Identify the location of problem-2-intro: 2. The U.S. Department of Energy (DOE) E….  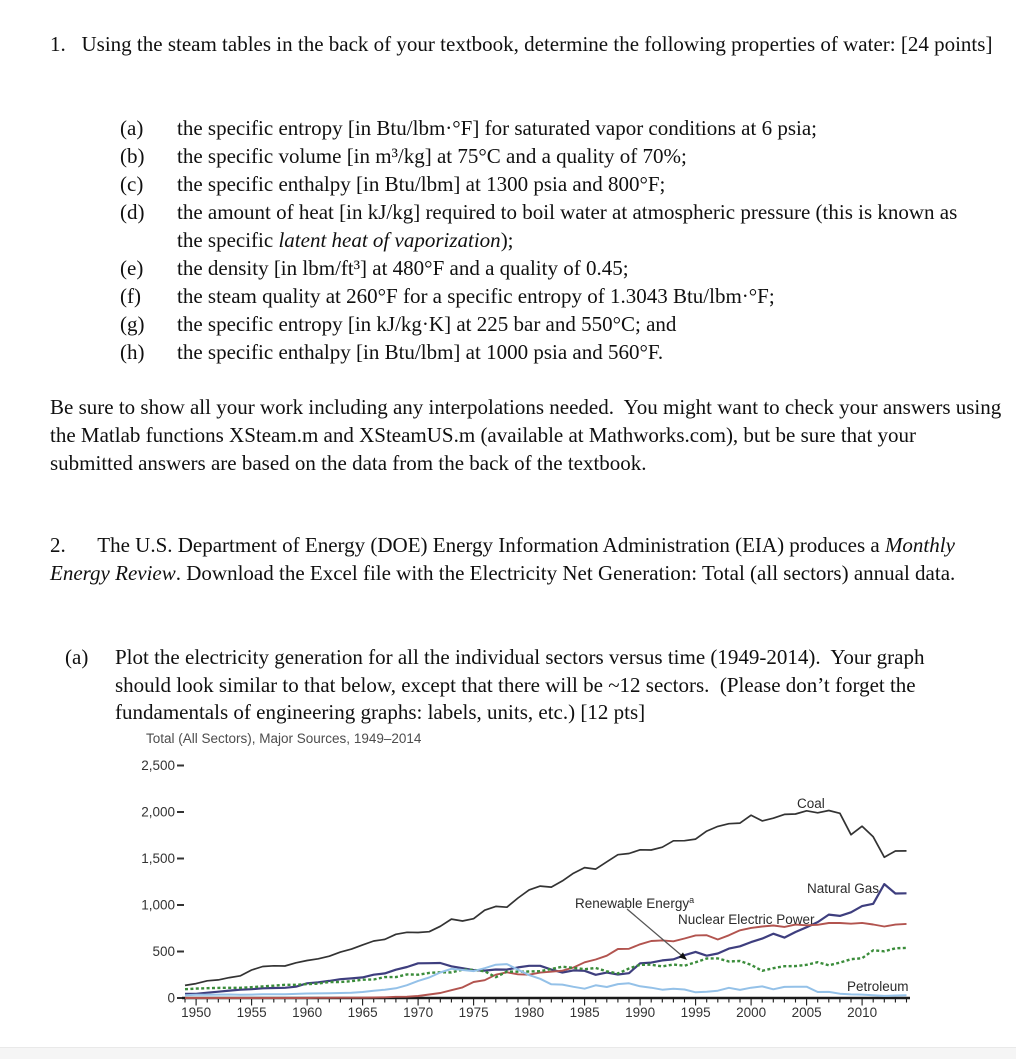
(525, 559).